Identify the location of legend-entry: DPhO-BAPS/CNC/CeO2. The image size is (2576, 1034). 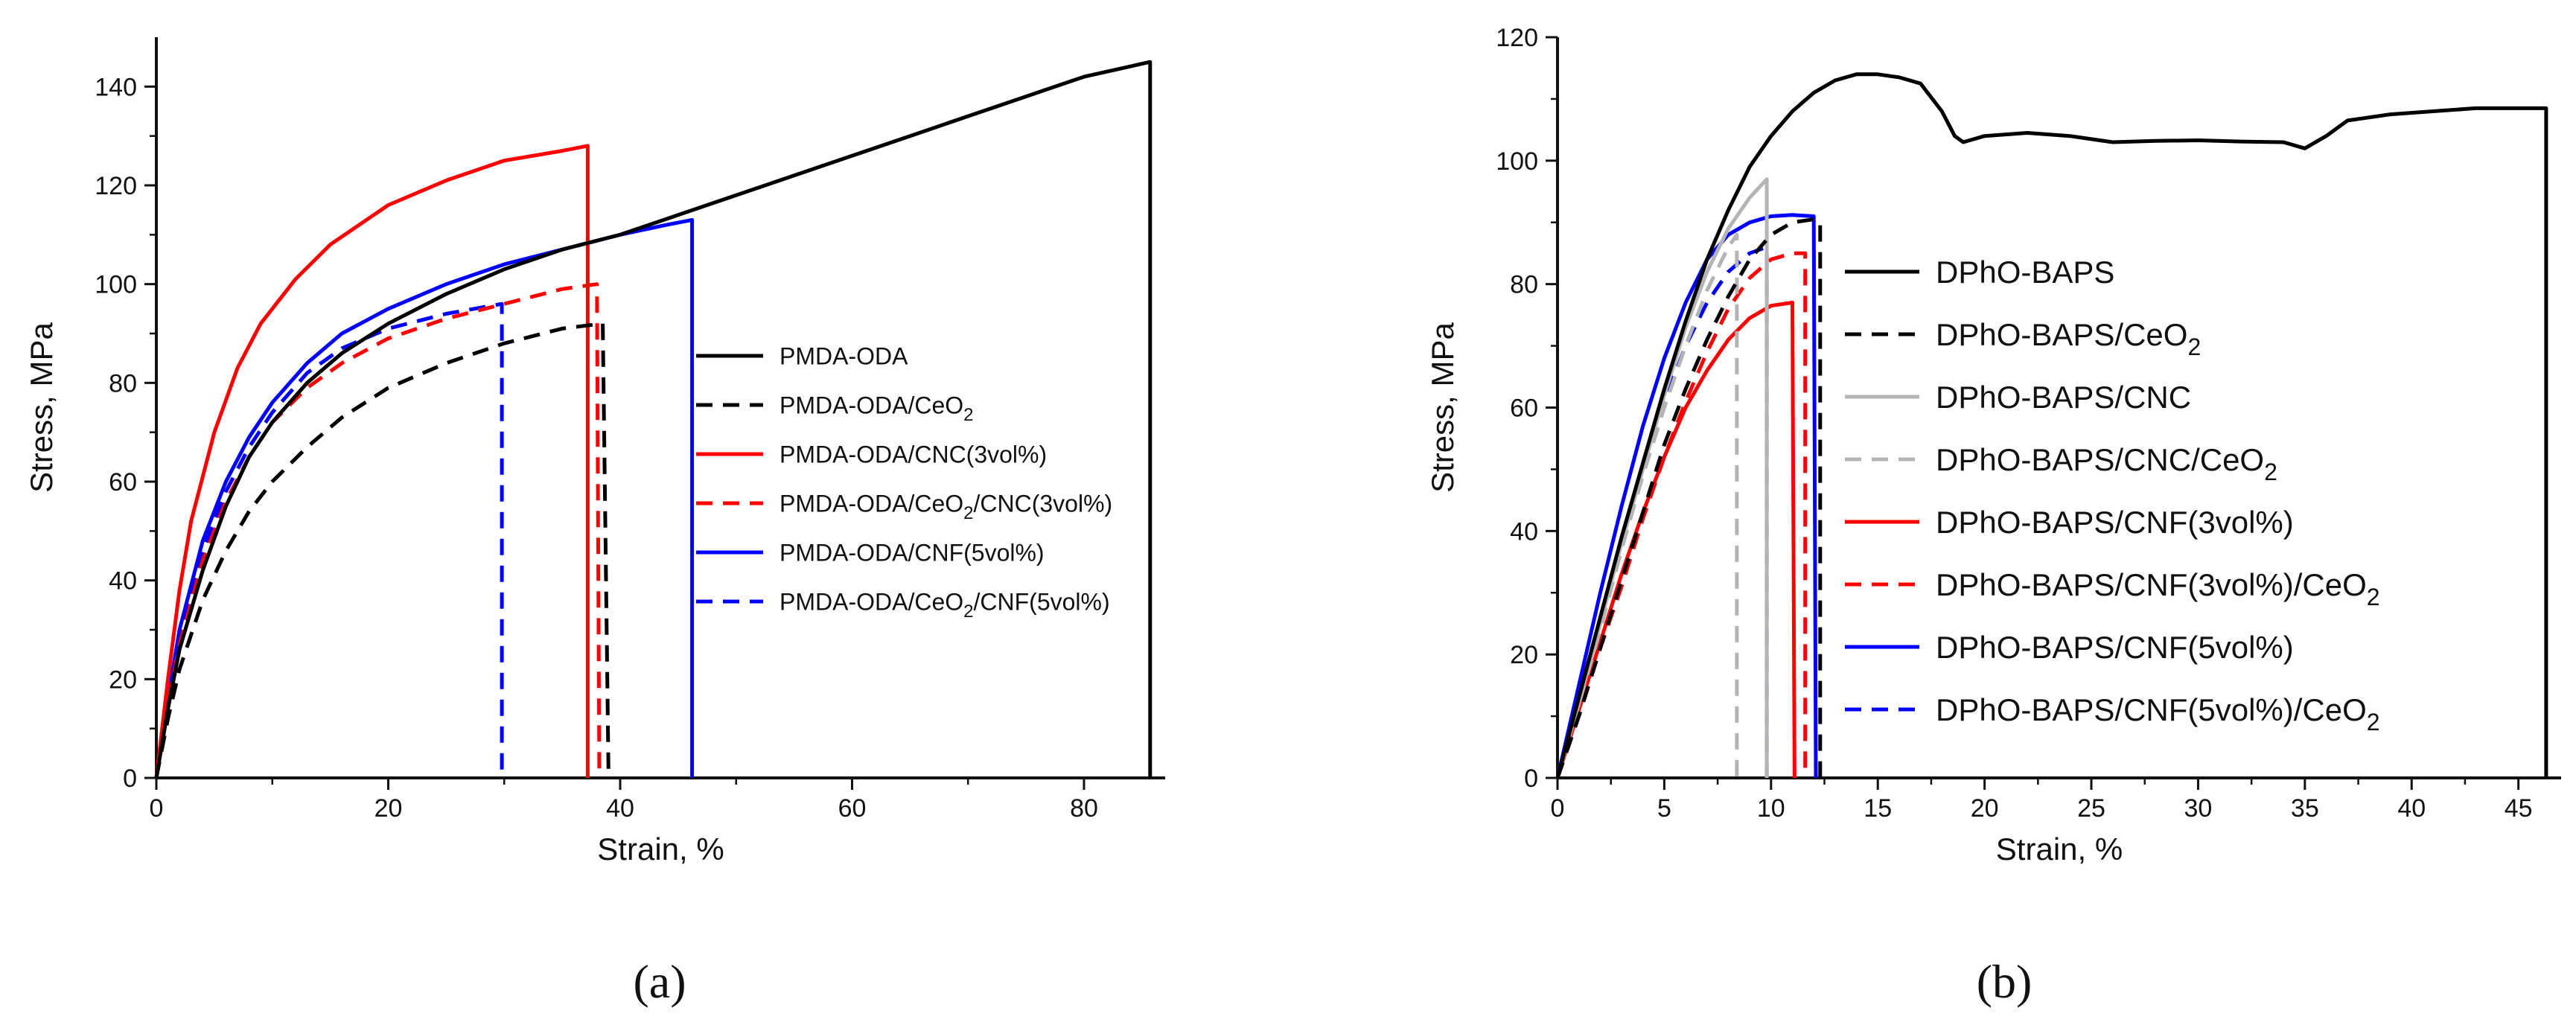
(2106, 463).